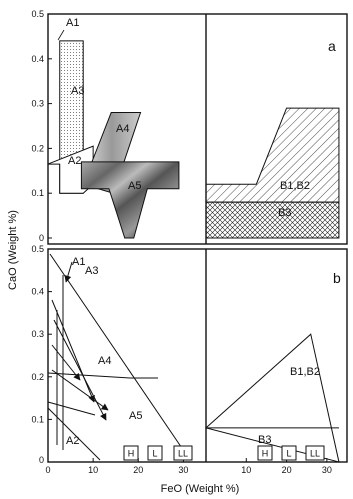 This screenshot has width=353, height=499. I want to click on a-ytick-label: 0.4, so click(37, 59).